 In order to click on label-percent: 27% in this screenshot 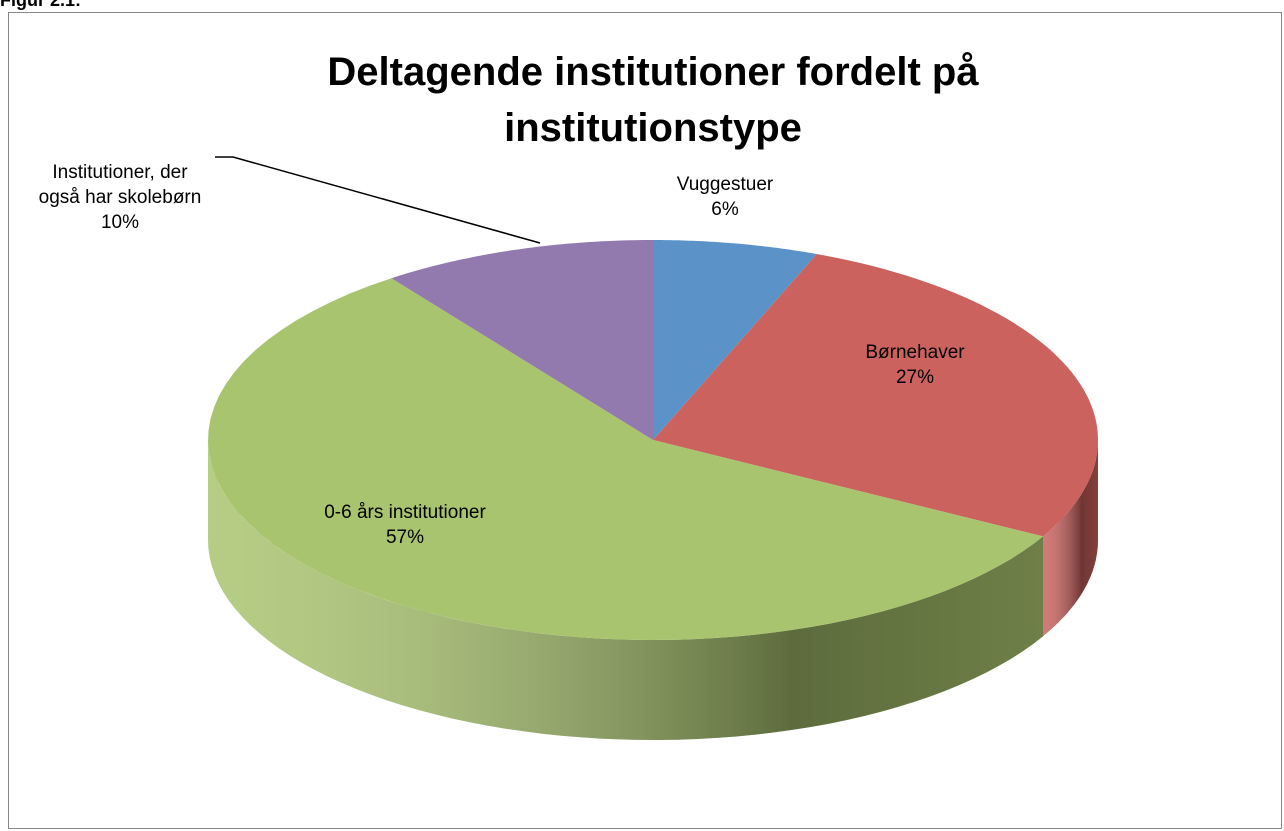, I will do `click(915, 377)`.